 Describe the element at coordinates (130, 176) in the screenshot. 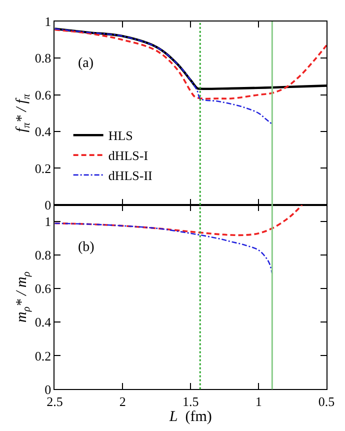

I see `legend-label: dHLS-II` at that location.